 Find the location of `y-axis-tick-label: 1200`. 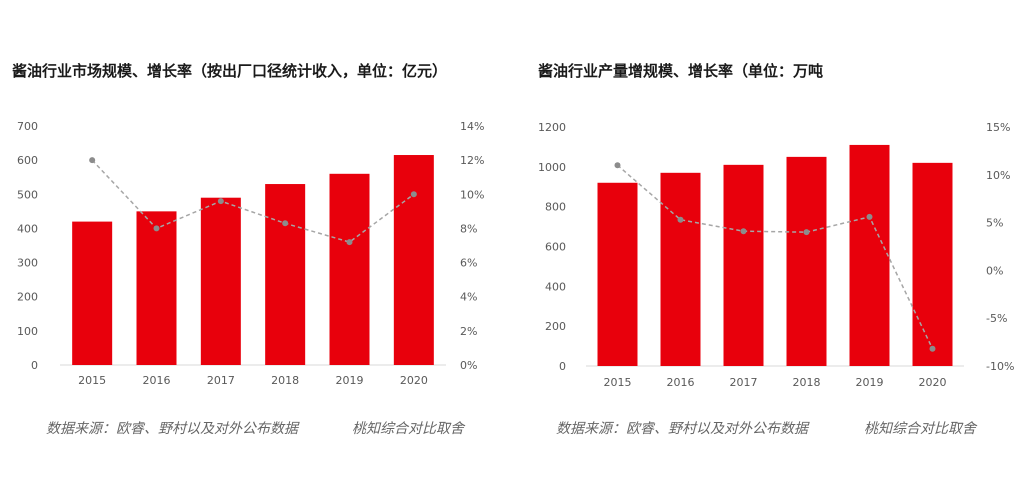

y-axis-tick-label: 1200 is located at coordinates (552, 127).